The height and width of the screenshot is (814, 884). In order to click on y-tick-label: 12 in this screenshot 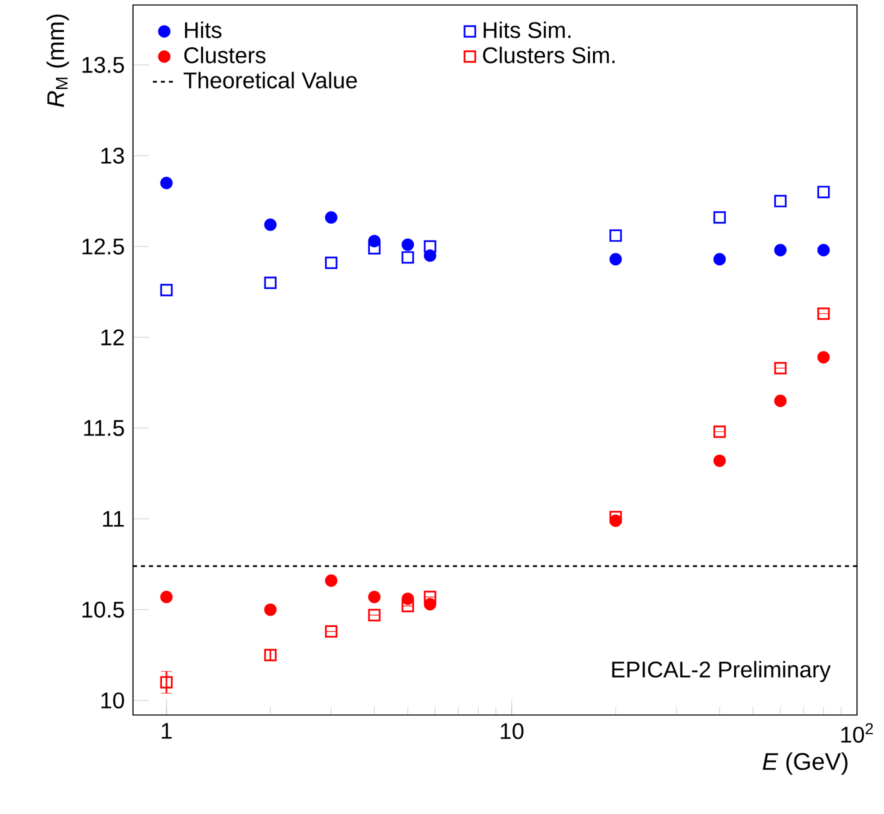, I will do `click(112, 337)`.